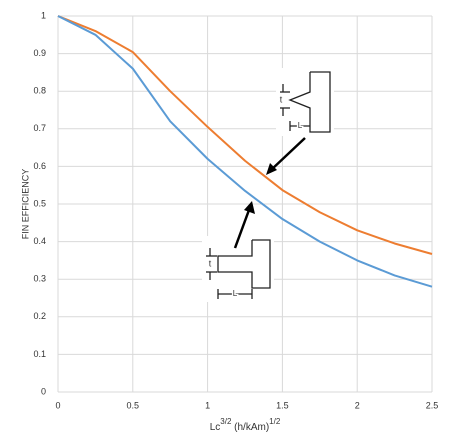  What do you see at coordinates (43, 391) in the screenshot?
I see `y-tick-label: 0` at bounding box center [43, 391].